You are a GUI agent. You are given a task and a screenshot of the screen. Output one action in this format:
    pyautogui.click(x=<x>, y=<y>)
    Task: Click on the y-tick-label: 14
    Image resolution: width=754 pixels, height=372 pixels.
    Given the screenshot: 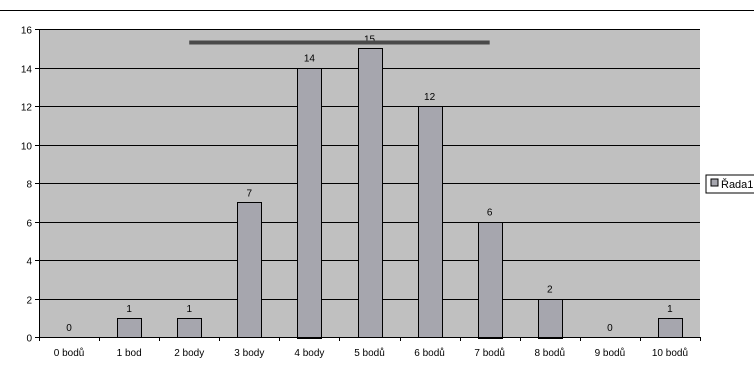 What is the action you would take?
    pyautogui.click(x=27, y=70)
    